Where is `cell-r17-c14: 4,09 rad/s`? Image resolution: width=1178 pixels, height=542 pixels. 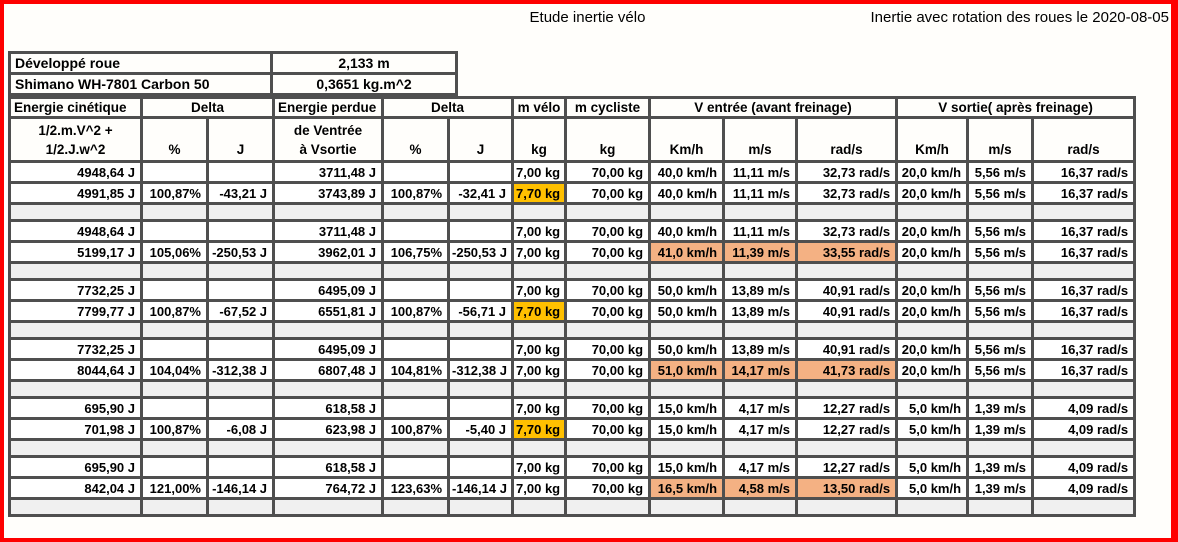
cell-r17-c14: 4,09 rad/s is located at coordinates (1084, 488).